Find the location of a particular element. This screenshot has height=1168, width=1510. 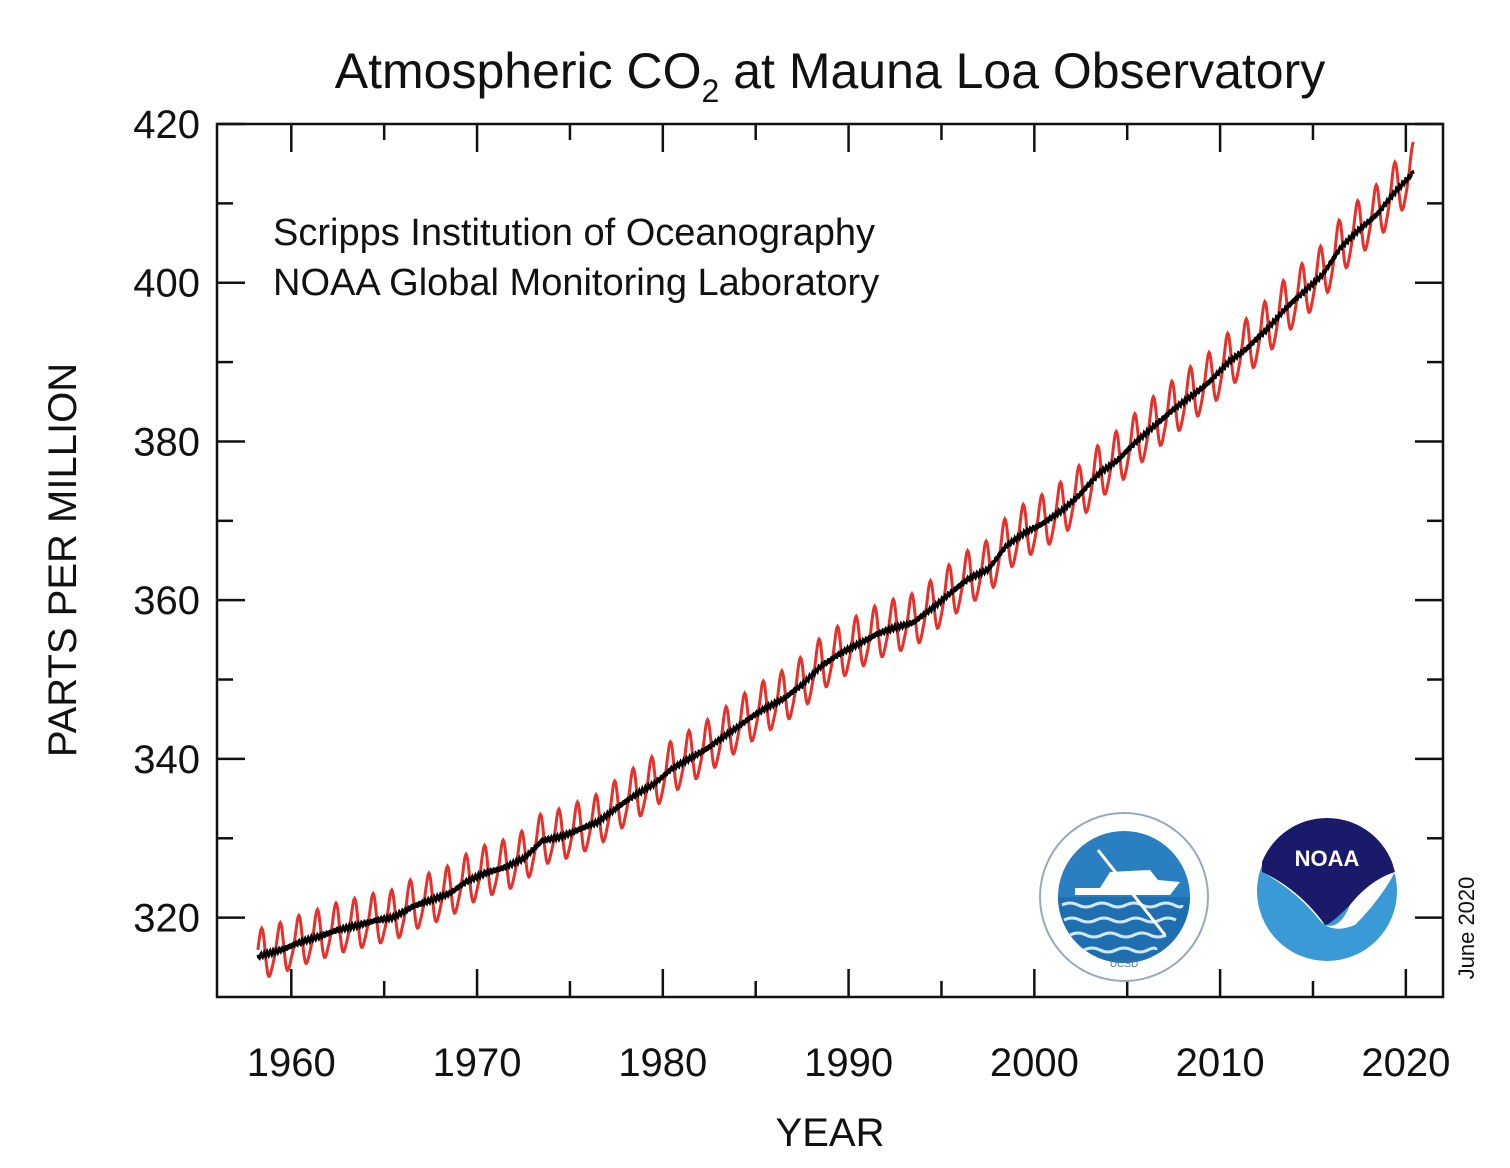

chart-title: Atmospheric CO2 at Mauna Loa Observatory is located at coordinates (830, 76).